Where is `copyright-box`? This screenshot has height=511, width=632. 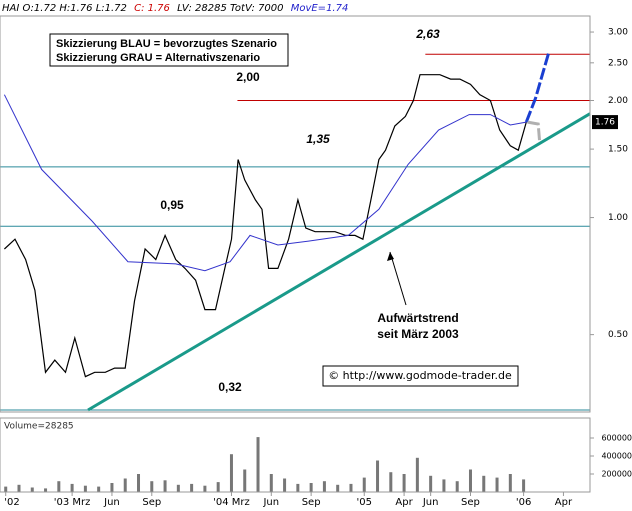
copyright-box is located at coordinates (420, 376).